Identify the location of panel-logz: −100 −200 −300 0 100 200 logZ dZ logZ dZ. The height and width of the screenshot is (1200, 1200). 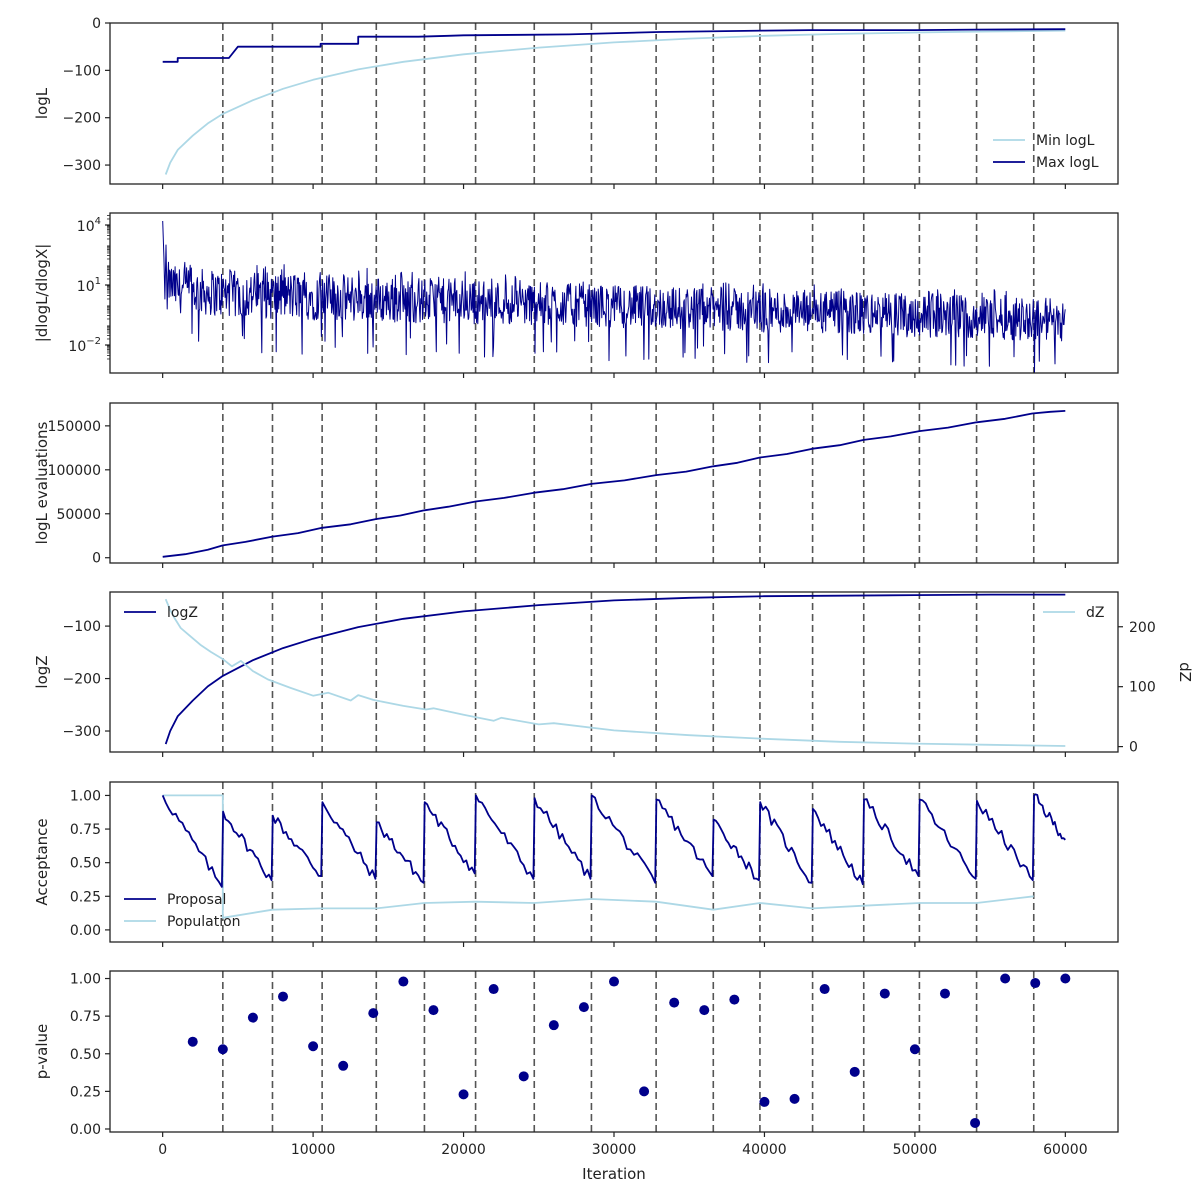
(613, 674).